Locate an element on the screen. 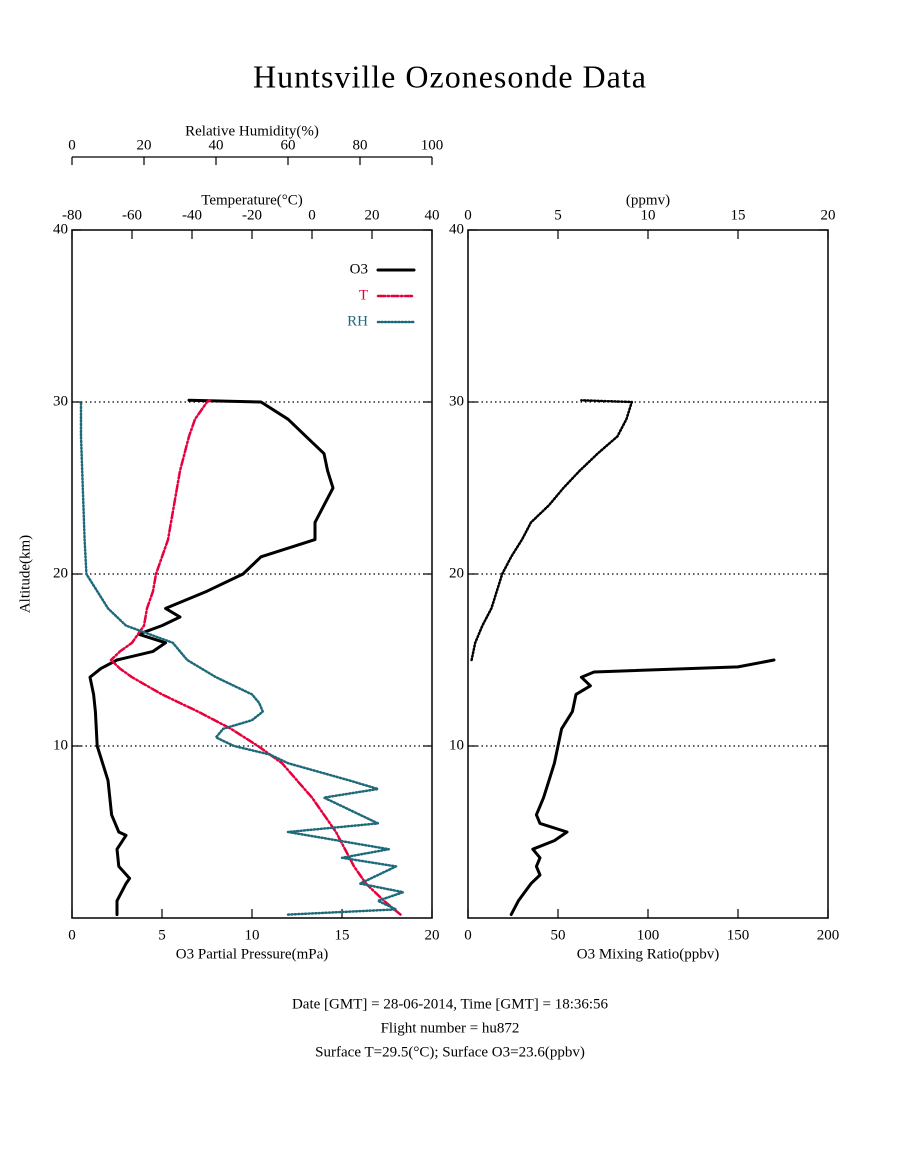  x3-tick-label: 0 is located at coordinates (72, 145).